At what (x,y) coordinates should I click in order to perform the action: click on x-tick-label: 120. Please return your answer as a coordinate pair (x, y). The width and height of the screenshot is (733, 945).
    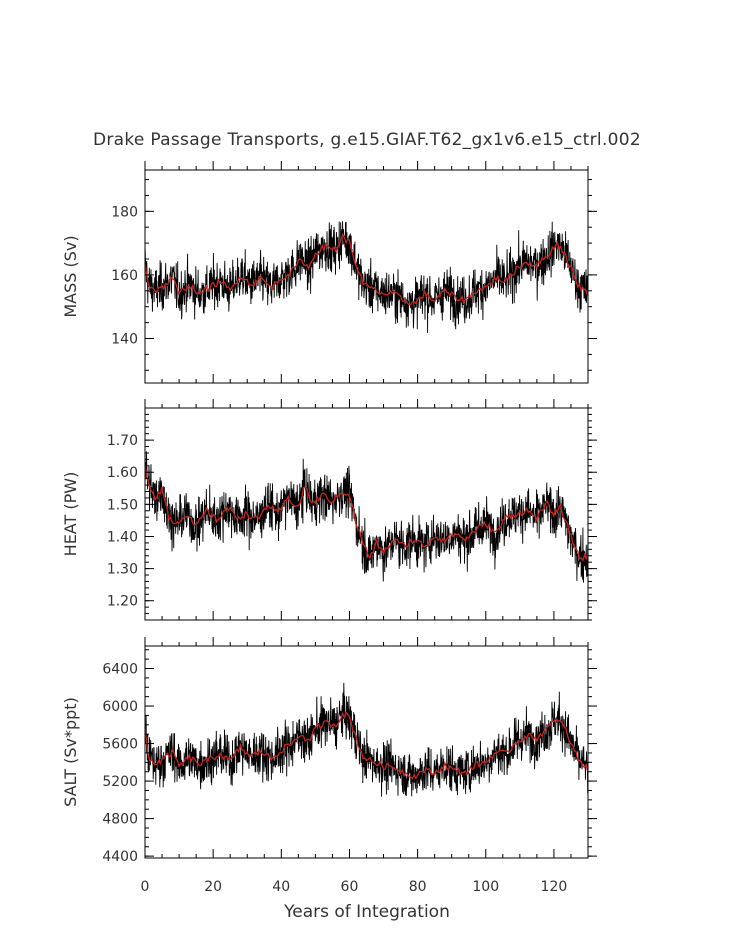
    Looking at the image, I should click on (554, 887).